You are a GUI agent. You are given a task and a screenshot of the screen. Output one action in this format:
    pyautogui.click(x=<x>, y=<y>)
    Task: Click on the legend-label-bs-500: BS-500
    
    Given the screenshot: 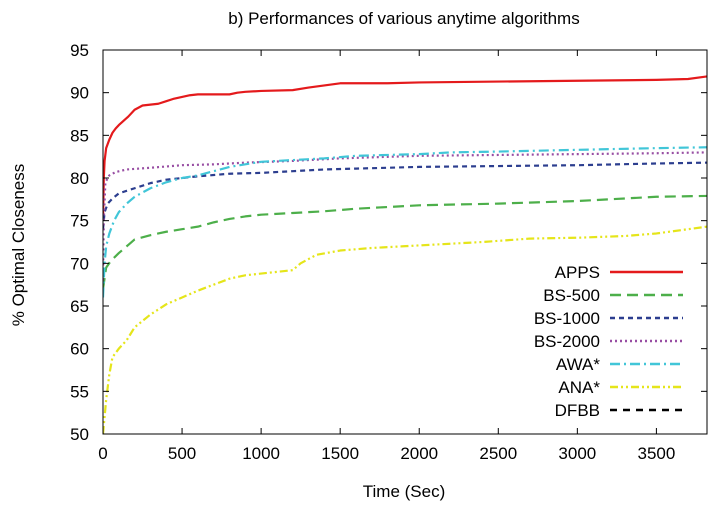 What is the action you would take?
    pyautogui.click(x=571, y=295)
    